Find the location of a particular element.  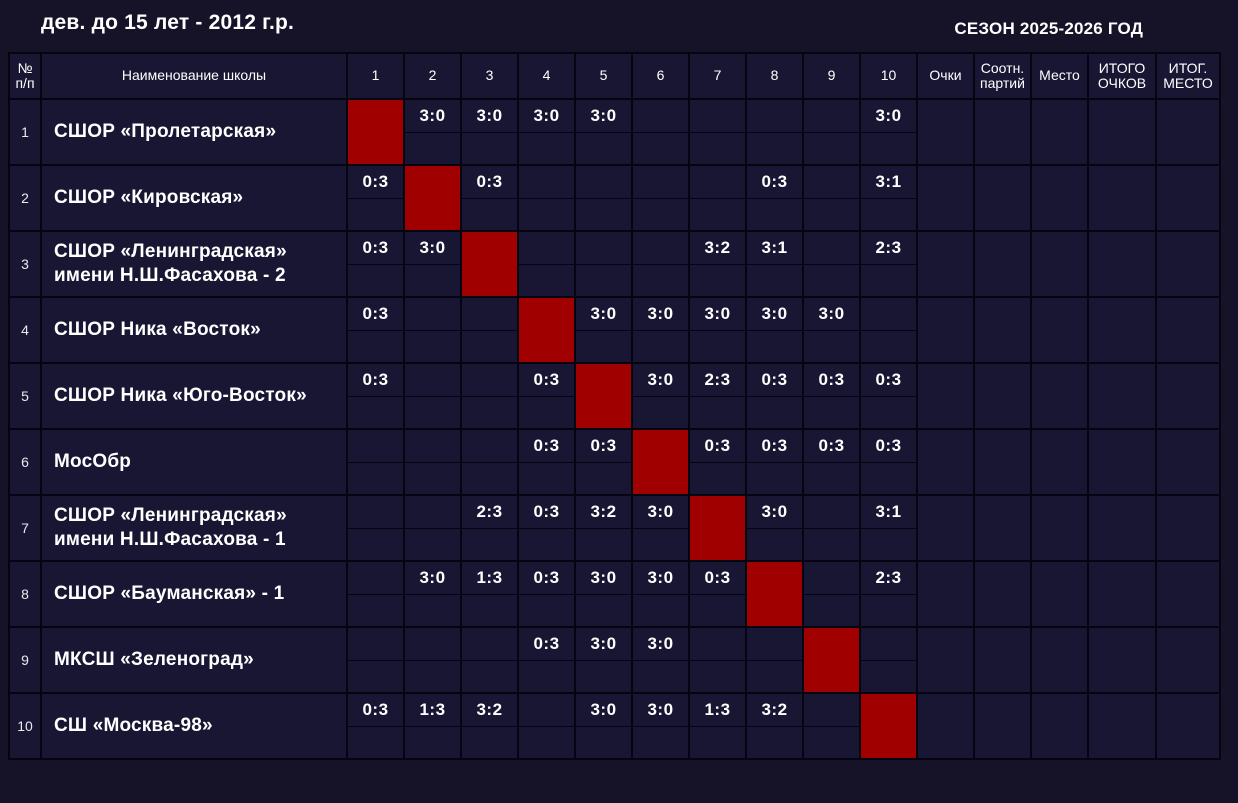

score-cell-9: 3:0 is located at coordinates (831, 313).